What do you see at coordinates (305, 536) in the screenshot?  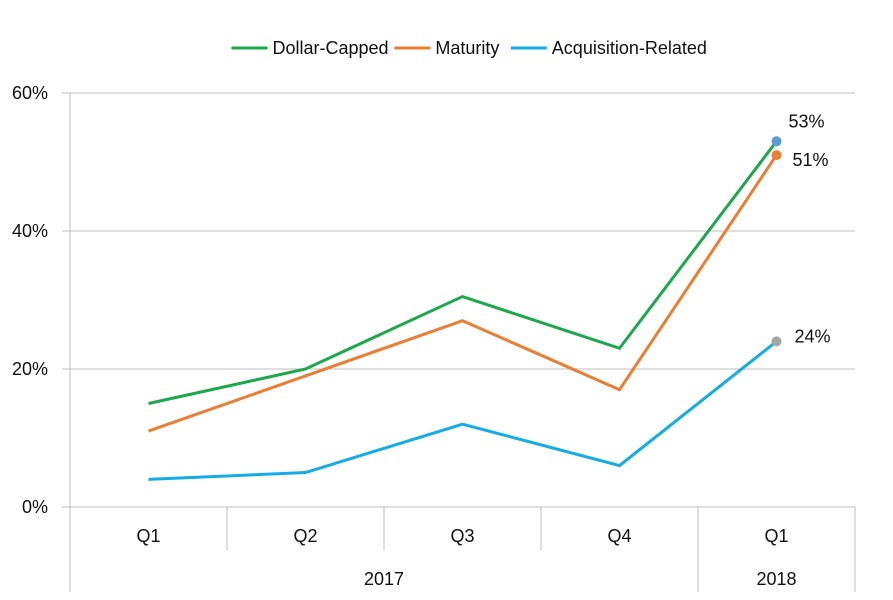 I see `x-tick-label: Q2` at bounding box center [305, 536].